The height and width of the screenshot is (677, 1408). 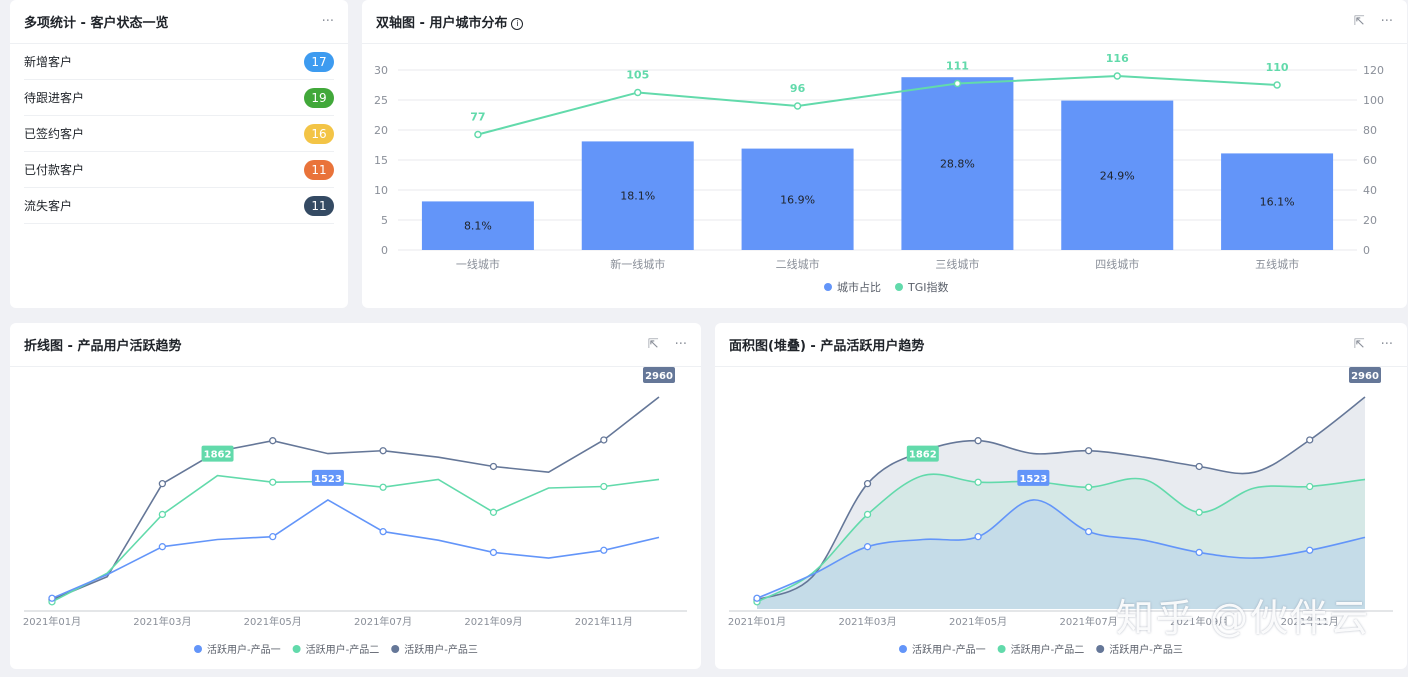 I want to click on x-tick-label: 四线城市, so click(x=1117, y=264).